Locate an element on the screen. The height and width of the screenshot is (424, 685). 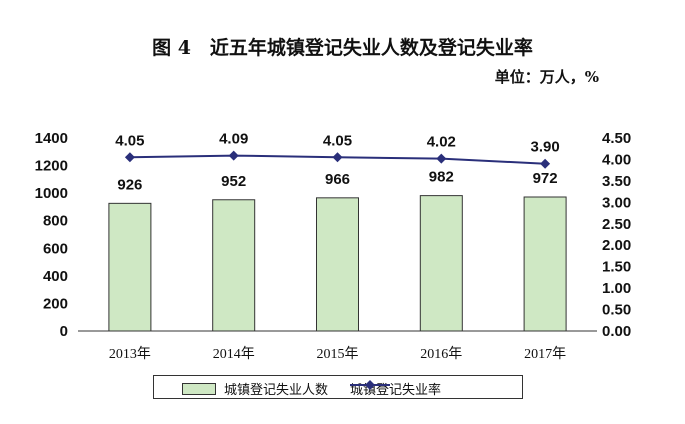
unit-label: 单位：万人，% is located at coordinates (546, 77).